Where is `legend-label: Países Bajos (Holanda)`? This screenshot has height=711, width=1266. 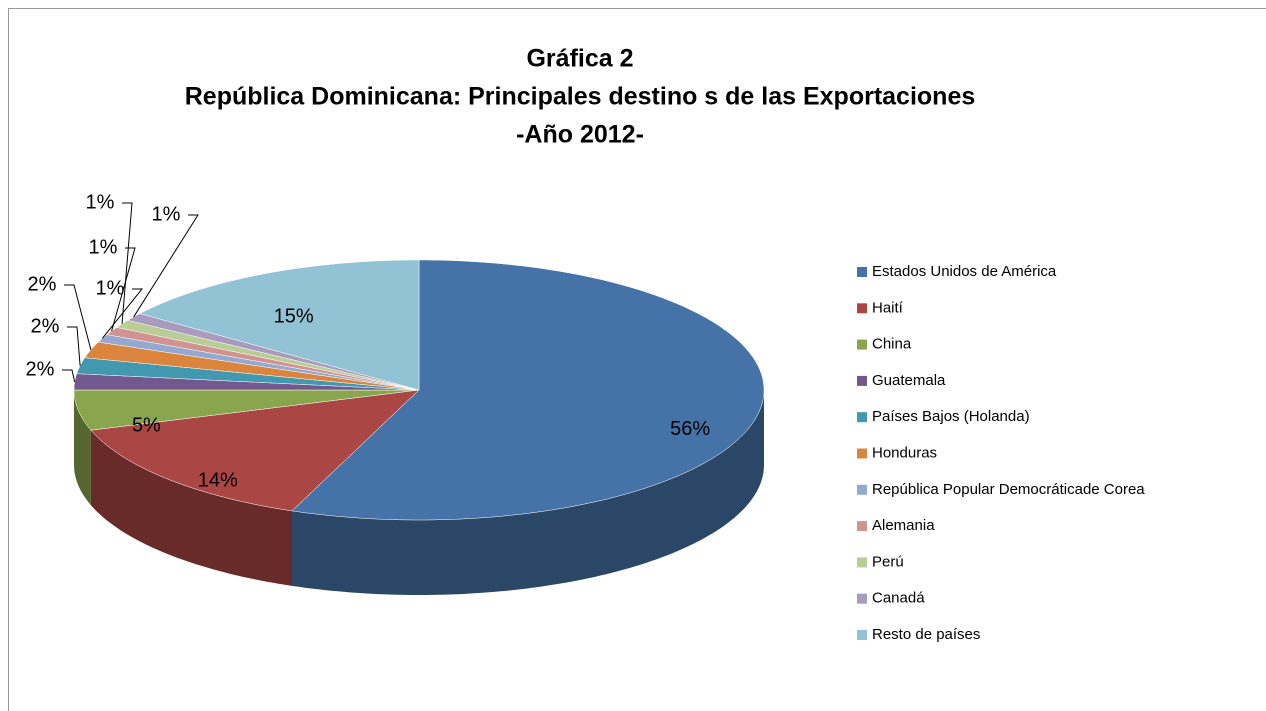 legend-label: Países Bajos (Holanda) is located at coordinates (951, 416).